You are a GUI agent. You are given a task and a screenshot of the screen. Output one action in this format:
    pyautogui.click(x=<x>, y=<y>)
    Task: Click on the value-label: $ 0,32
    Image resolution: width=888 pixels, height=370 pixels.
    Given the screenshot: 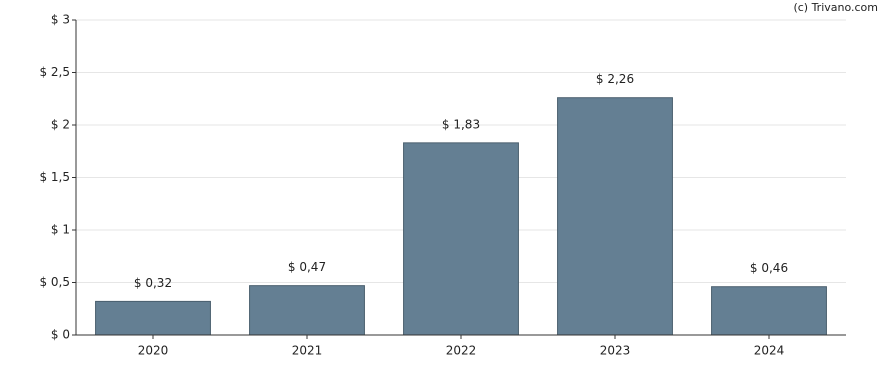 What is the action you would take?
    pyautogui.click(x=153, y=283)
    